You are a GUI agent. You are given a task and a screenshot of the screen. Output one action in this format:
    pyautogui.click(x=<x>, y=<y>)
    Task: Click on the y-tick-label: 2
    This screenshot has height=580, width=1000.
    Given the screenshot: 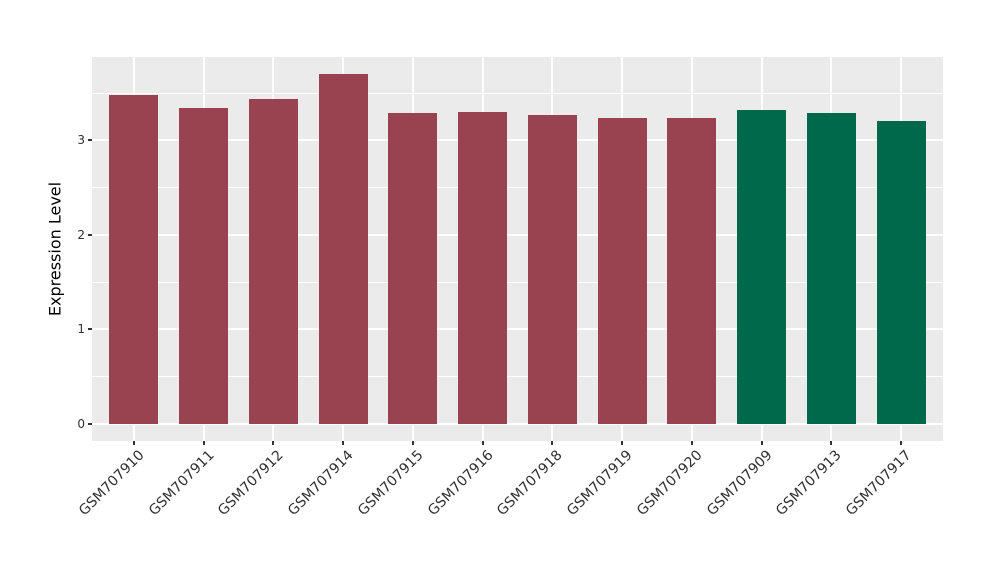 What is the action you would take?
    pyautogui.click(x=81, y=234)
    